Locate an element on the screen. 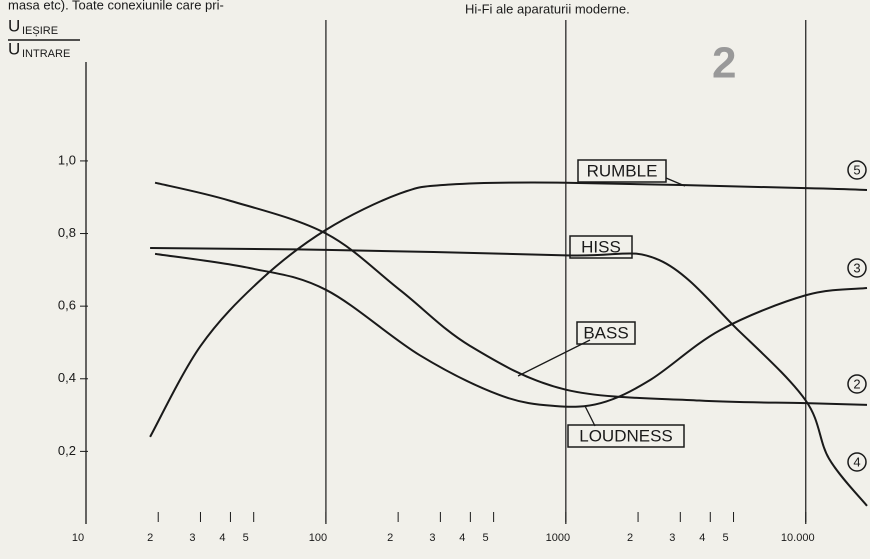  figure-number: 2 is located at coordinates (724, 63).